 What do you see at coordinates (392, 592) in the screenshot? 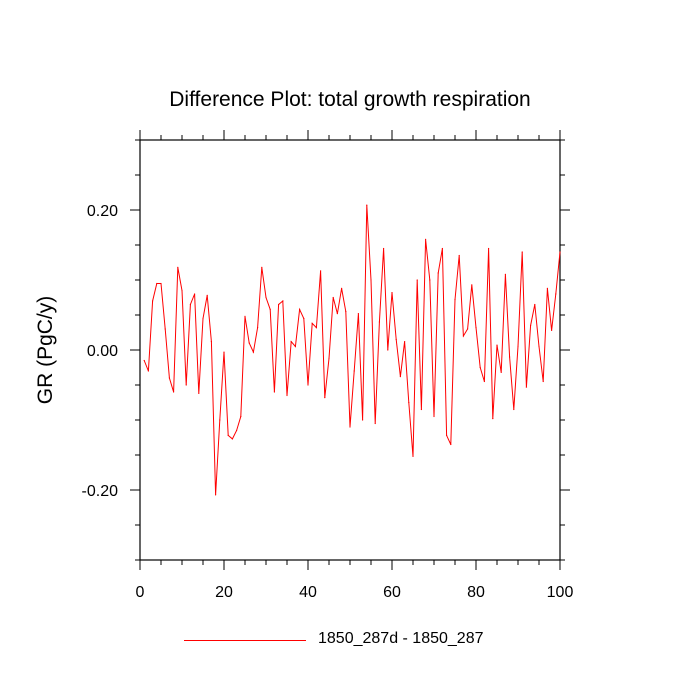
I see `x-tick-label: 60` at bounding box center [392, 592].